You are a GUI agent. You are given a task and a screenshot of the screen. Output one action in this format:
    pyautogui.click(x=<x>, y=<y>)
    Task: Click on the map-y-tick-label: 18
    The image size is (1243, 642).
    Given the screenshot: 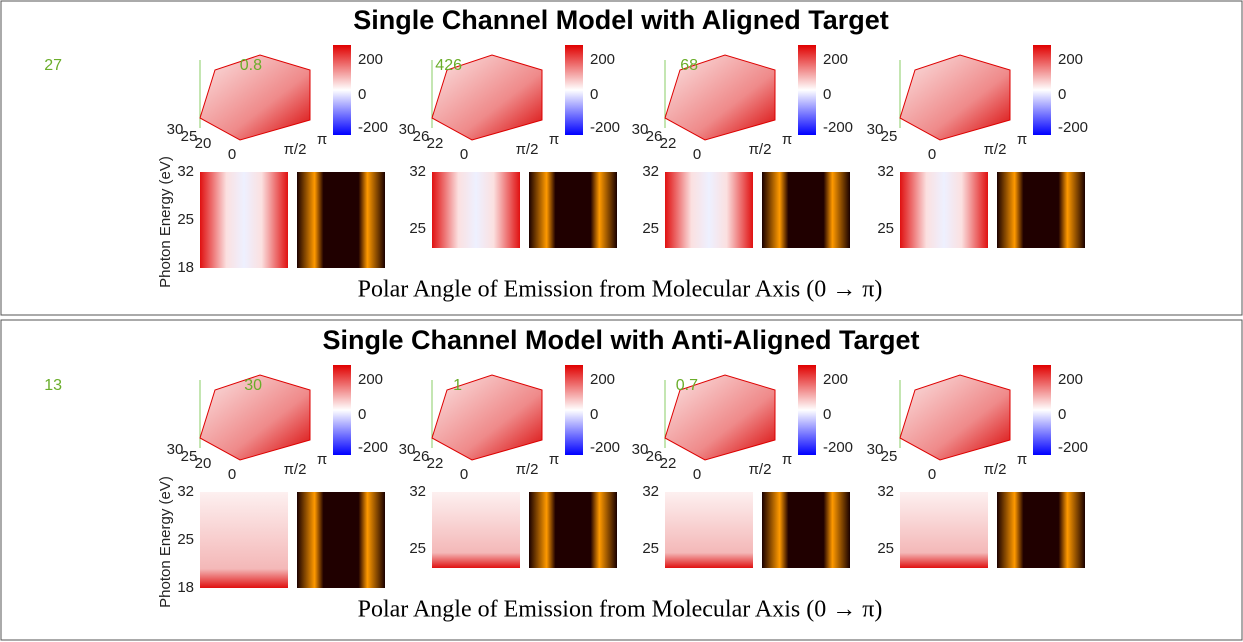 What is the action you would take?
    pyautogui.click(x=185, y=267)
    